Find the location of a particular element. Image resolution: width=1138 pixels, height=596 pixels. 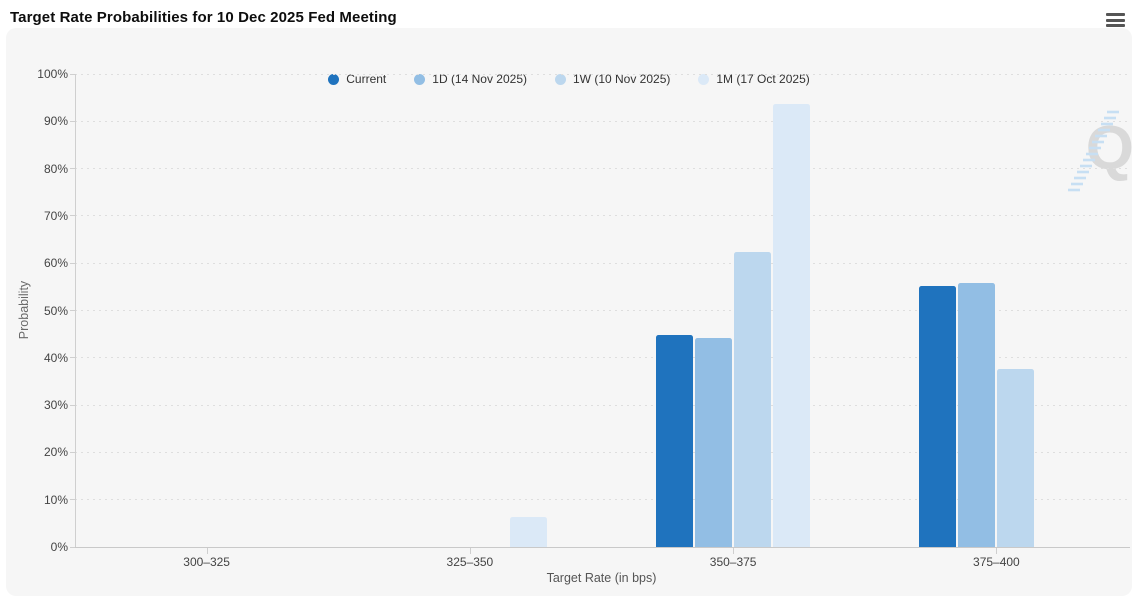

legend-item-current: Current is located at coordinates (357, 79).